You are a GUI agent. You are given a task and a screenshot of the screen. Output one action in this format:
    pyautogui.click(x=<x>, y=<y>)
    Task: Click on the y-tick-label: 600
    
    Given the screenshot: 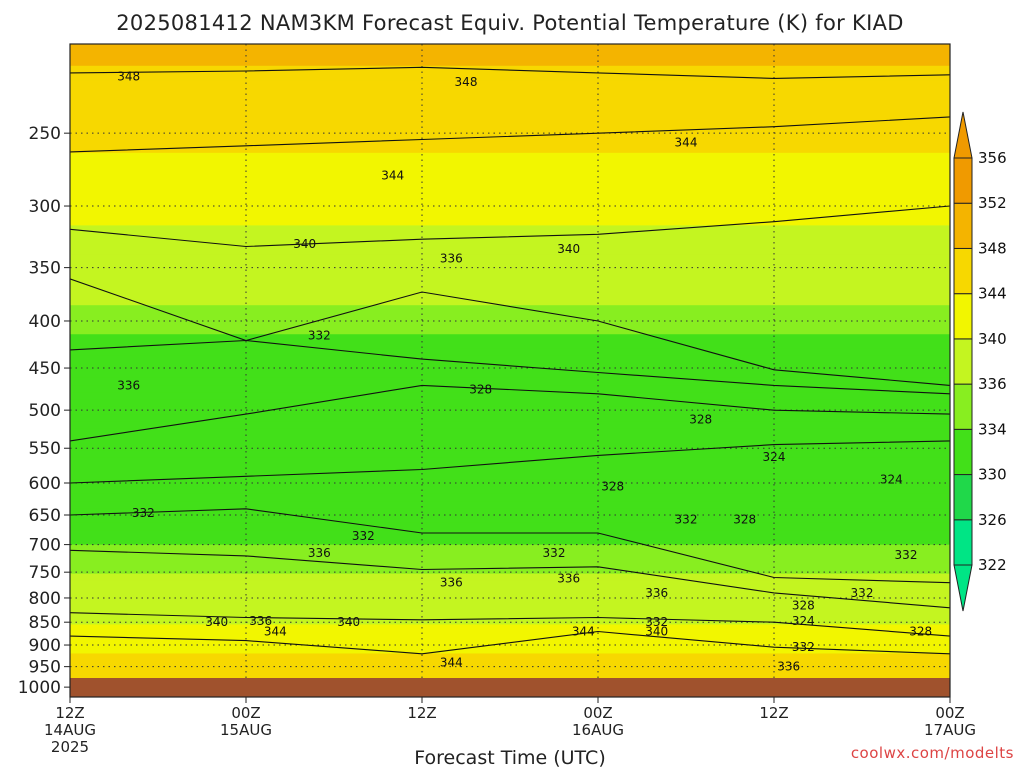 What is the action you would take?
    pyautogui.click(x=45, y=484)
    